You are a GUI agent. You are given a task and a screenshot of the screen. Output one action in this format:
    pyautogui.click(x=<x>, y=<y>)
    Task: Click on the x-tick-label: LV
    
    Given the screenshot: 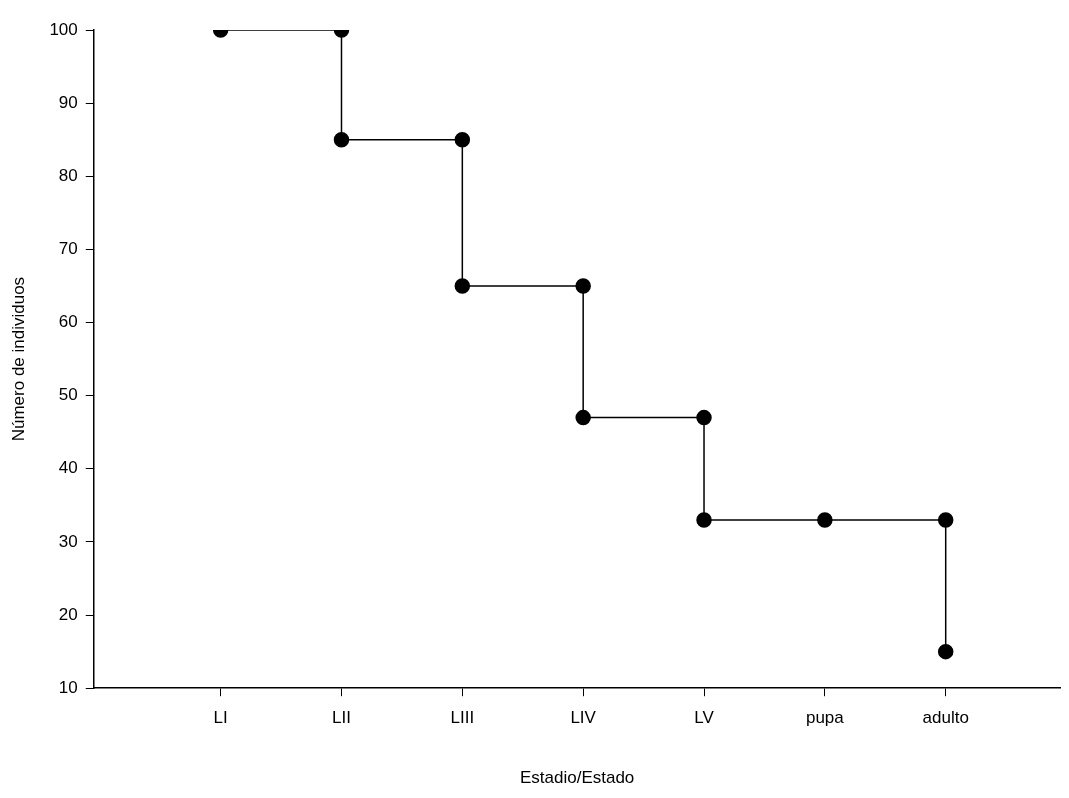 What is the action you would take?
    pyautogui.click(x=704, y=718)
    